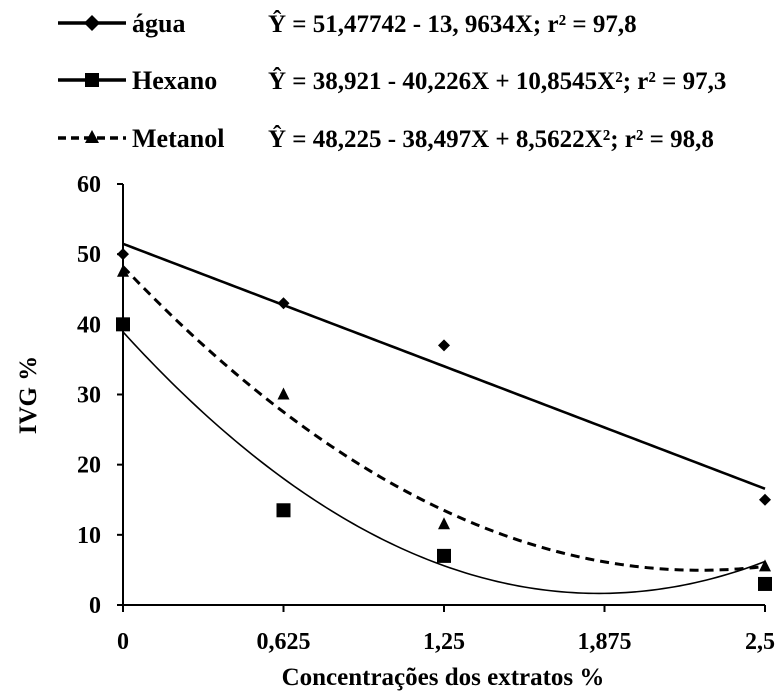  What do you see at coordinates (178, 138) in the screenshot?
I see `legend-label-metanol: Metanol` at bounding box center [178, 138].